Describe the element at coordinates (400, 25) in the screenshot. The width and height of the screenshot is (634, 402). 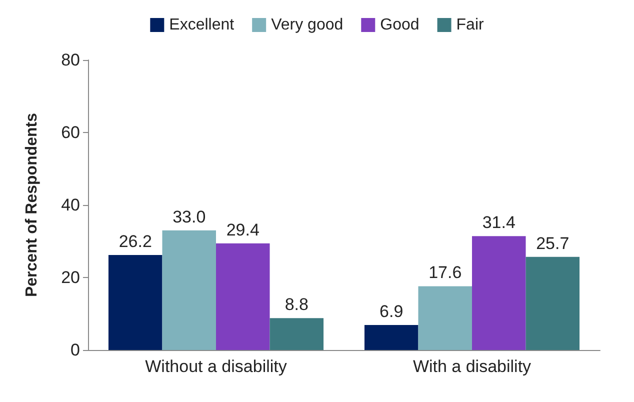
I see `legend-label: Good` at that location.